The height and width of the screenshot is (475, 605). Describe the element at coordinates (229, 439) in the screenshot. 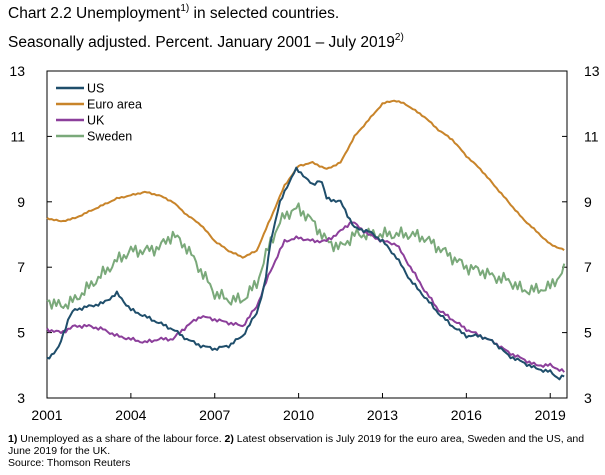

I see `footnote-2-number: 2)` at that location.